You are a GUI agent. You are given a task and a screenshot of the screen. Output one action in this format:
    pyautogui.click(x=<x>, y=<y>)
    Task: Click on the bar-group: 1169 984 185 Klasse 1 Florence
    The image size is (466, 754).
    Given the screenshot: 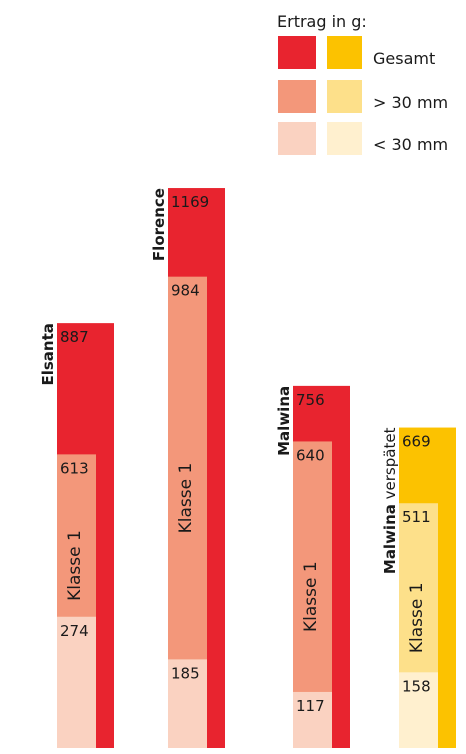 What is the action you would take?
    pyautogui.click(x=187, y=468)
    